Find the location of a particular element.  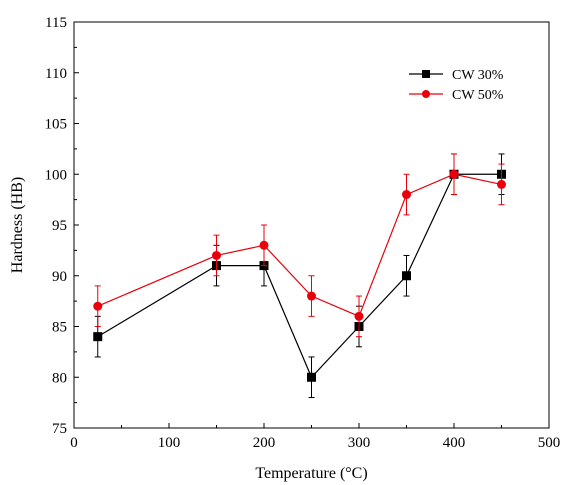

y-tick-label: 90 is located at coordinates (59, 277).